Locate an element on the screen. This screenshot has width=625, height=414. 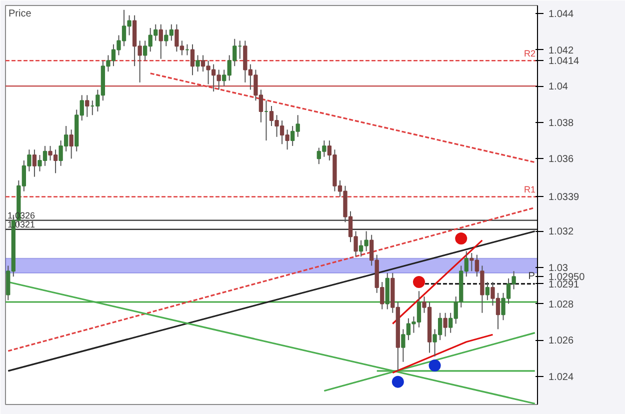
y-tick-label: 1.036 is located at coordinates (561, 160).